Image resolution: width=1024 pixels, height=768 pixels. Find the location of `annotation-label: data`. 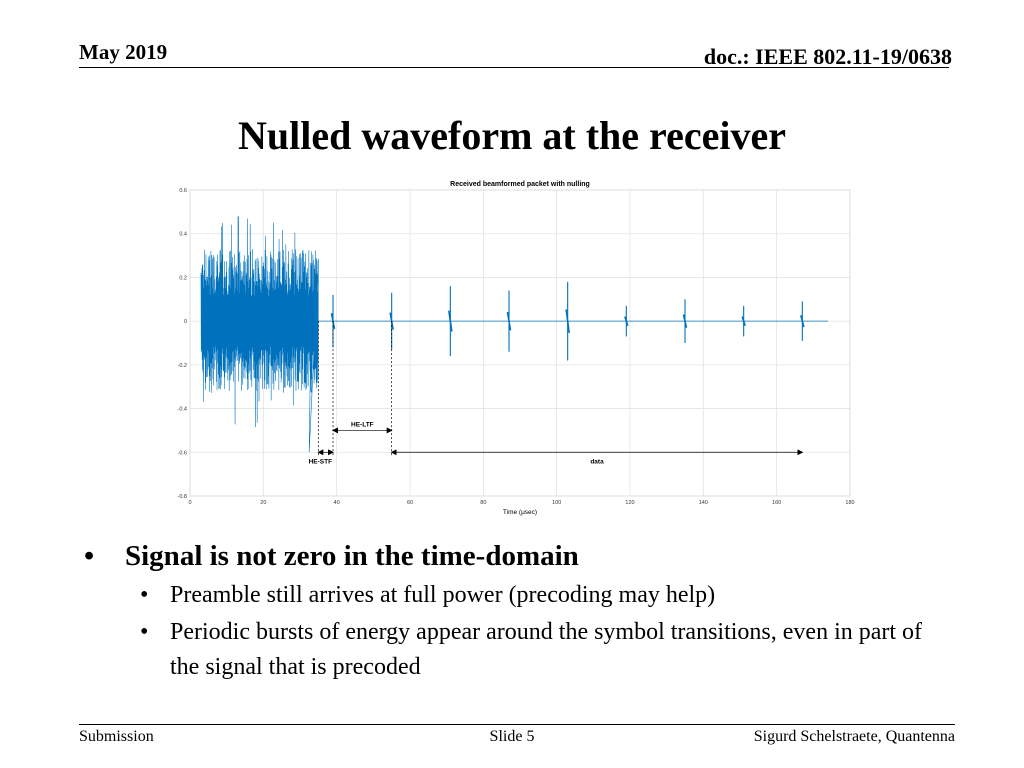

annotation-label: data is located at coordinates (597, 461).